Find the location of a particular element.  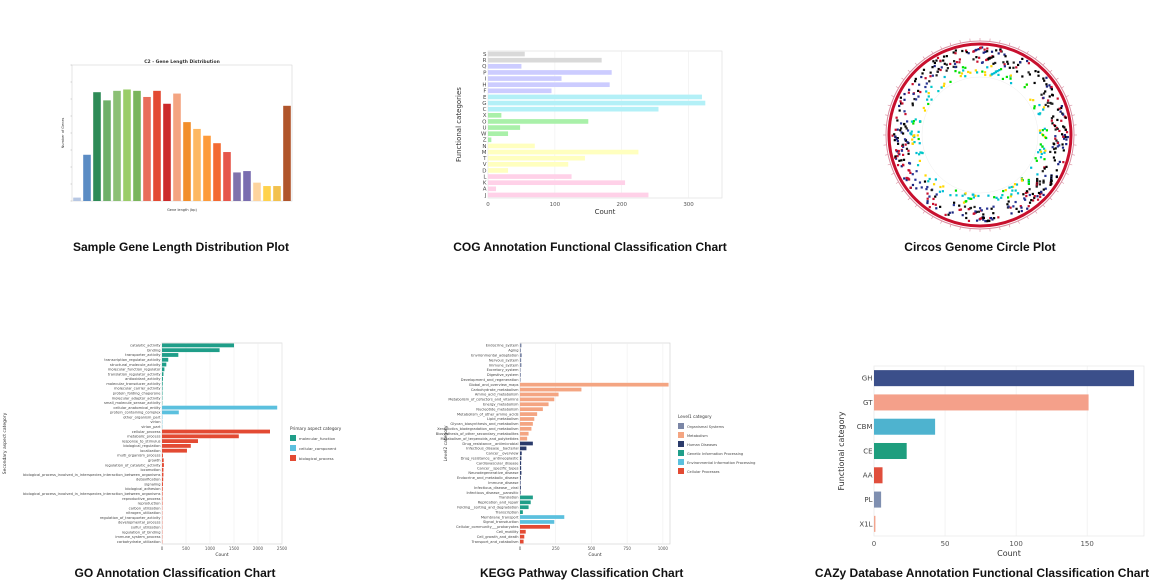

category-label: S is located at coordinates (485, 55).